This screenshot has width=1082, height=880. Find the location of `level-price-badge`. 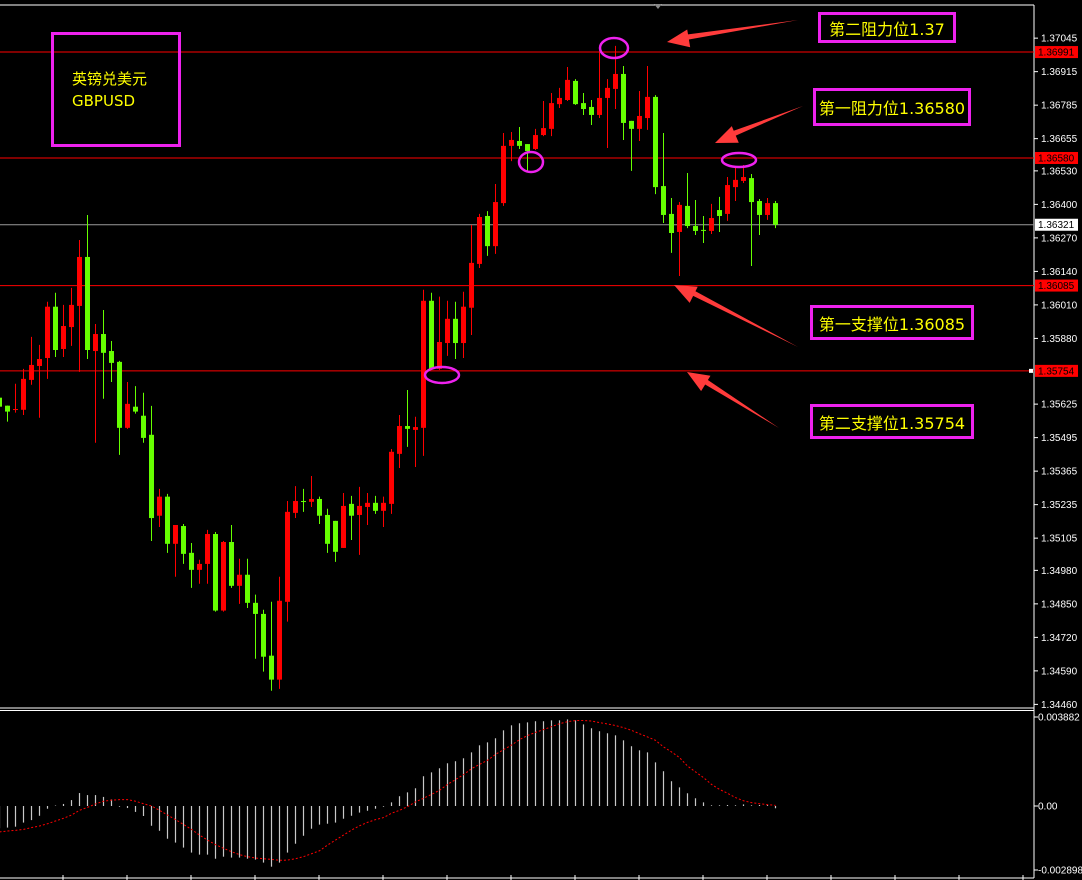

level-price-badge is located at coordinates (1056, 370).